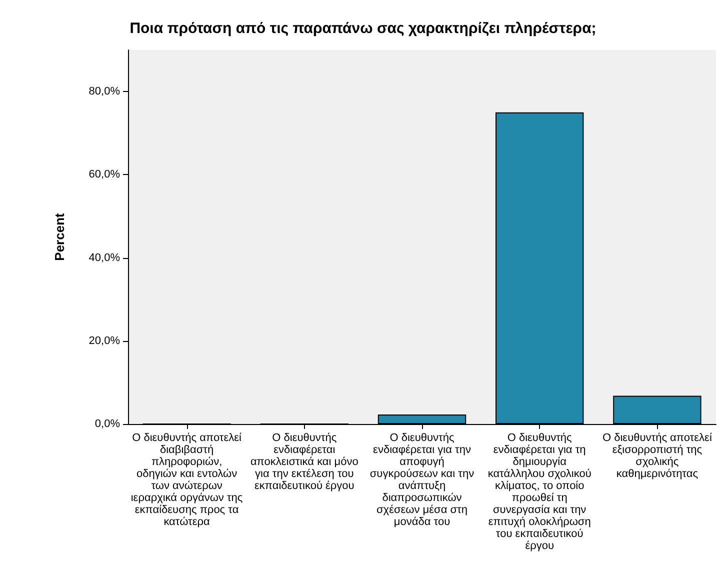  Describe the element at coordinates (186, 480) in the screenshot. I see `x-tick-label: Ο διευθυντής αποτελεί διαβιβαστή πληροφοριών, οδηγιών και εντολών των ανώτερων ιεραρχικά οργάνων της εκπαίδευσης προς τα κατώτερα` at that location.